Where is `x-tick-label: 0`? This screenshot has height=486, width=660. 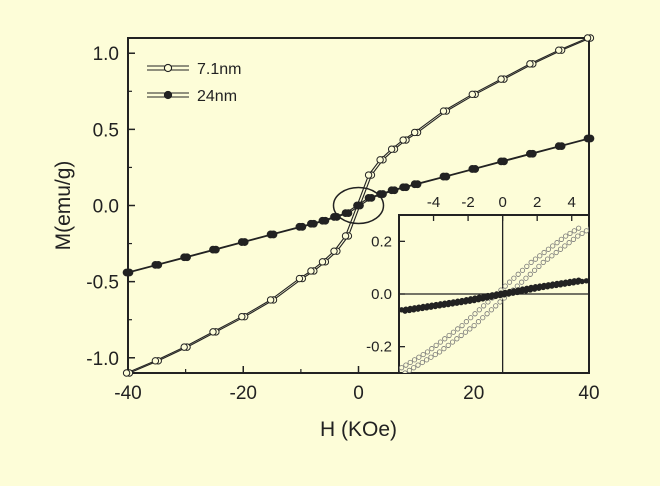
x-tick-label: 0 is located at coordinates (358, 393).